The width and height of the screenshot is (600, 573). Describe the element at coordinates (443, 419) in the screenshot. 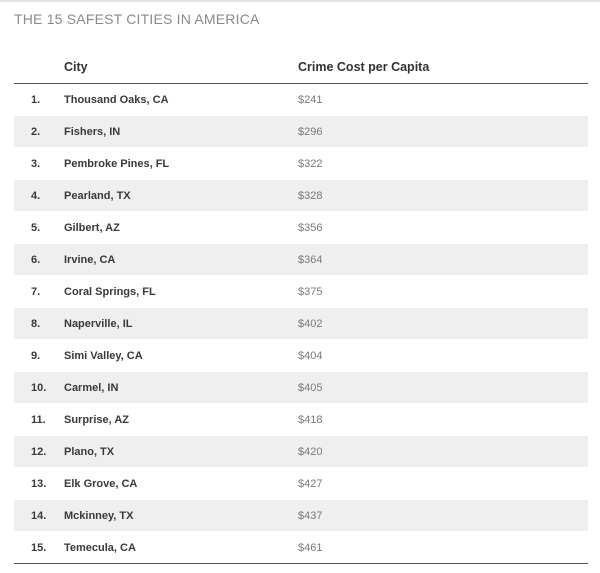

I see `crime-cost-cell: $418` at that location.